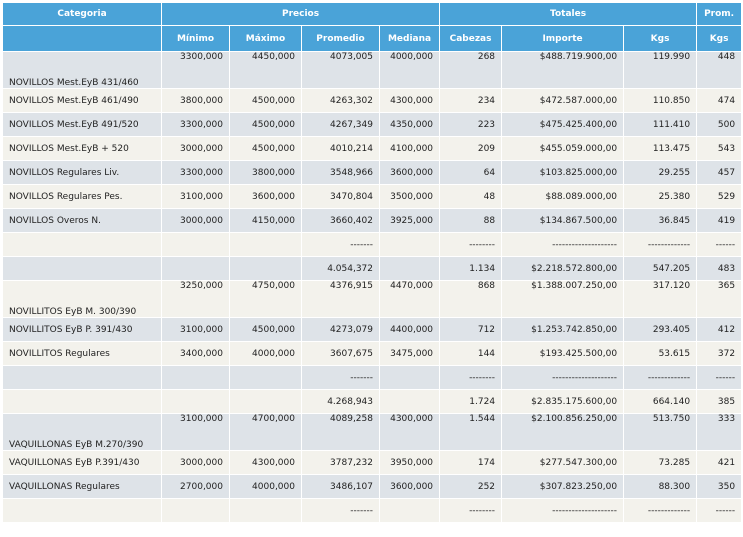 Image resolution: width=743 pixels, height=537 pixels. Describe the element at coordinates (82, 172) in the screenshot. I see `cell-categoria: NOVILLOS Regulares Liv.` at that location.